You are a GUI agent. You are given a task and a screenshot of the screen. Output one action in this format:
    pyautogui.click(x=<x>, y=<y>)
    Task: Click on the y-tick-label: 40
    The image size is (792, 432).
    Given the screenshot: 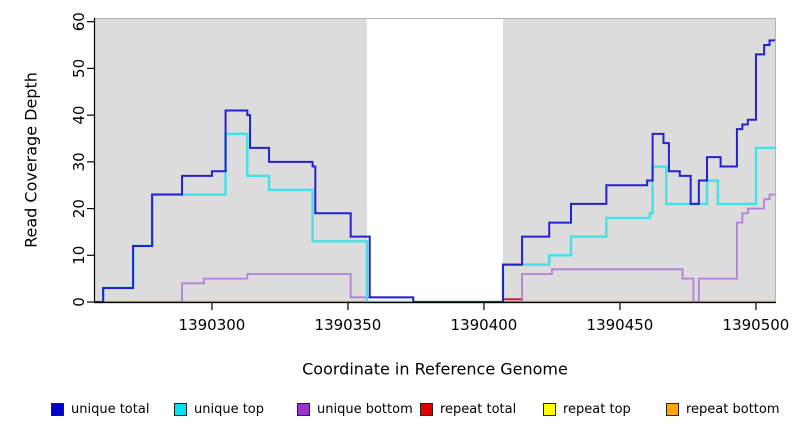 What is the action you would take?
    pyautogui.click(x=79, y=115)
    